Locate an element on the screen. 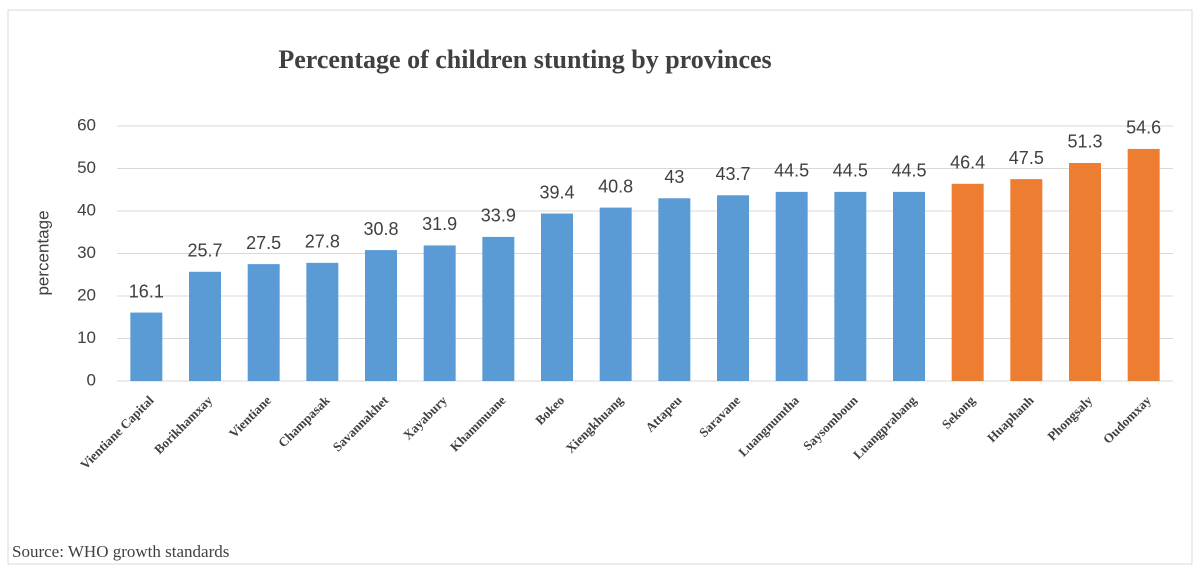 Image resolution: width=1200 pixels, height=567 pixels. x-tick-label: Borikhamxay is located at coordinates (183, 424).